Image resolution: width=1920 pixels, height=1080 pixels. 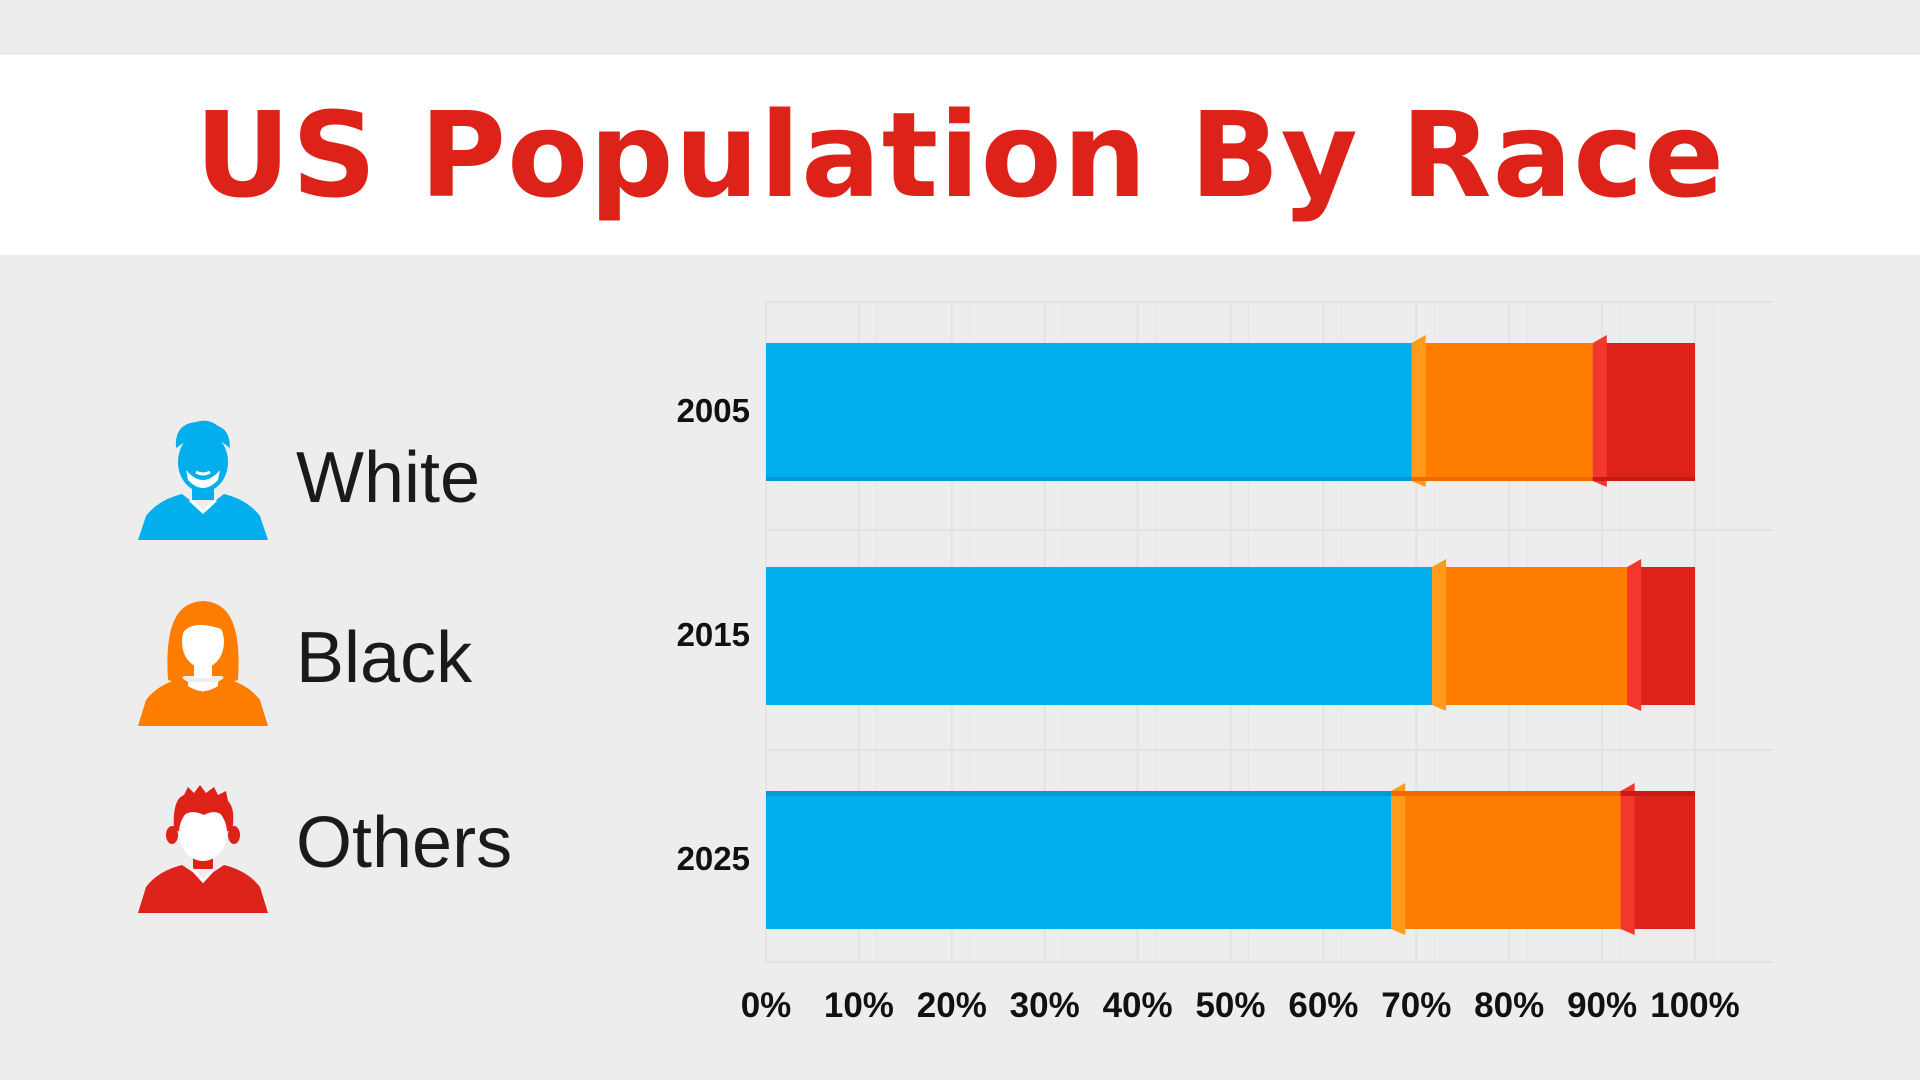 I want to click on bar-black-2025, so click(x=1506, y=860).